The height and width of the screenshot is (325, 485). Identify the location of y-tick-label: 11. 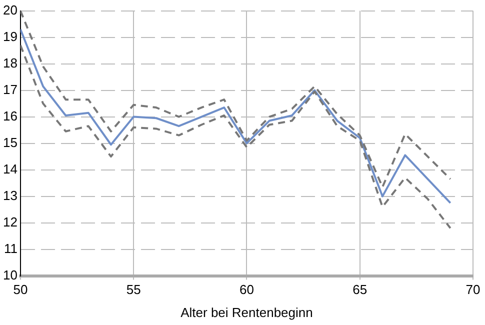
(11, 248).